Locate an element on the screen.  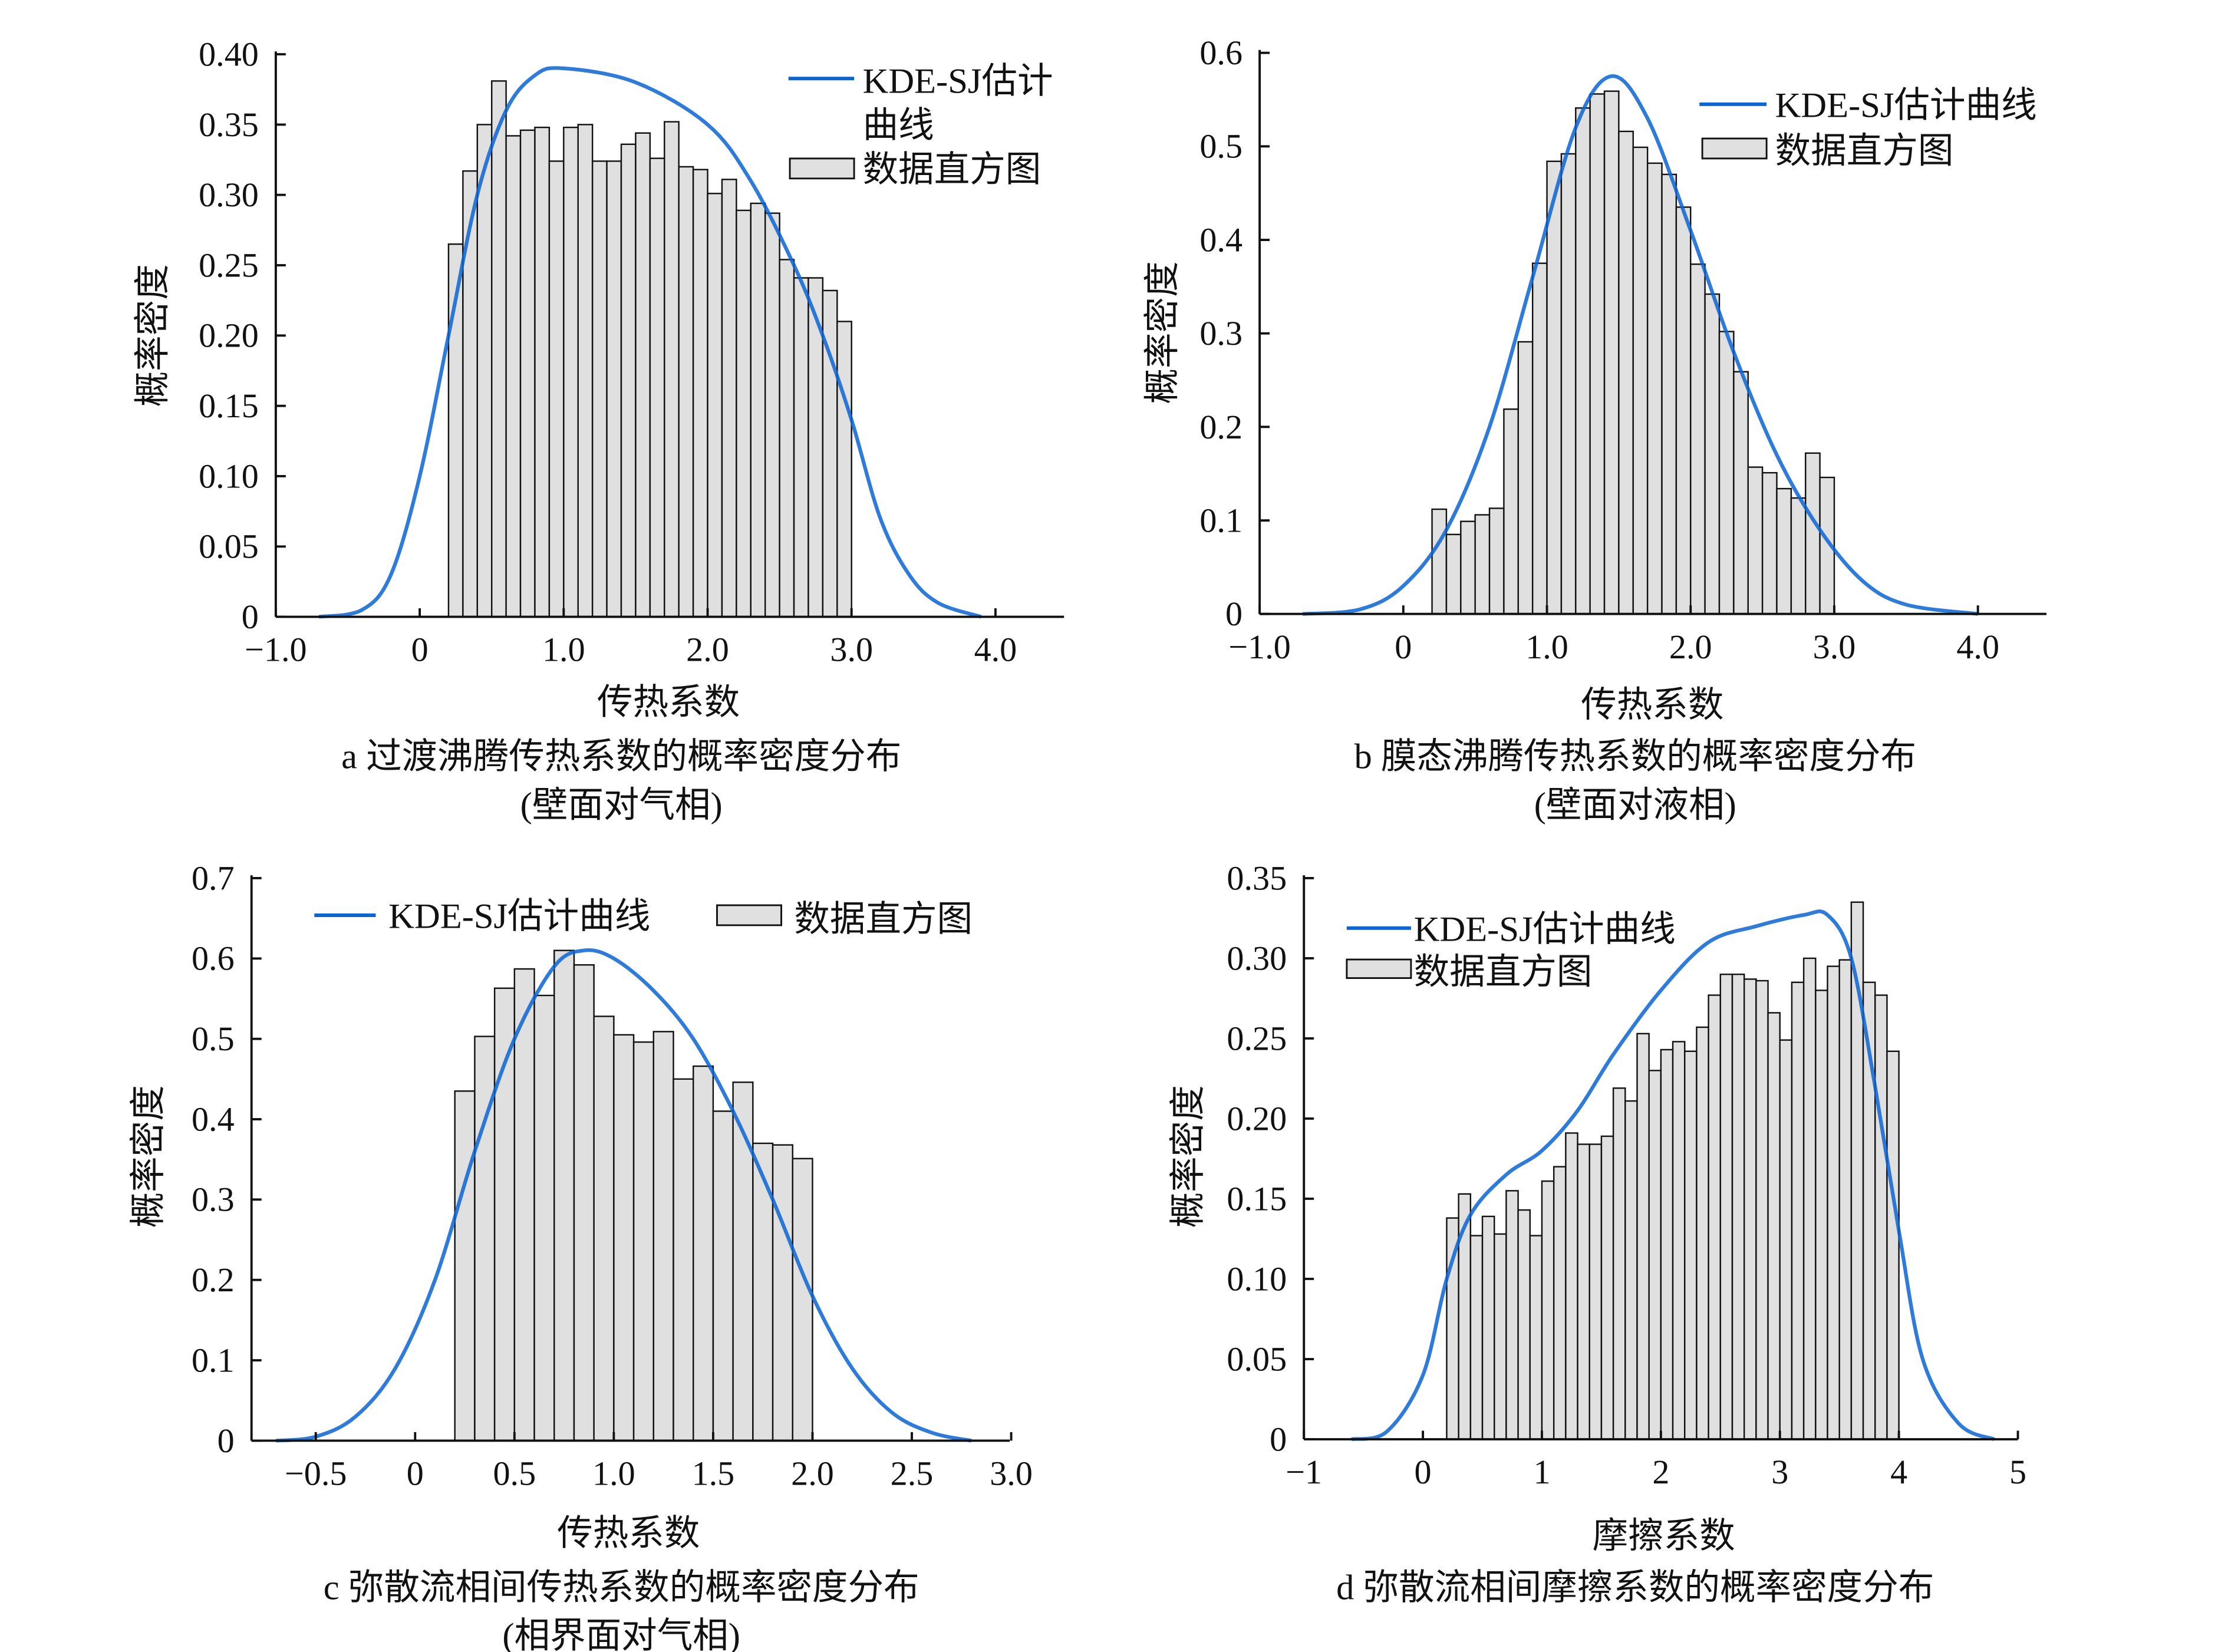
x-tick-label: 1 is located at coordinates (1541, 1472).